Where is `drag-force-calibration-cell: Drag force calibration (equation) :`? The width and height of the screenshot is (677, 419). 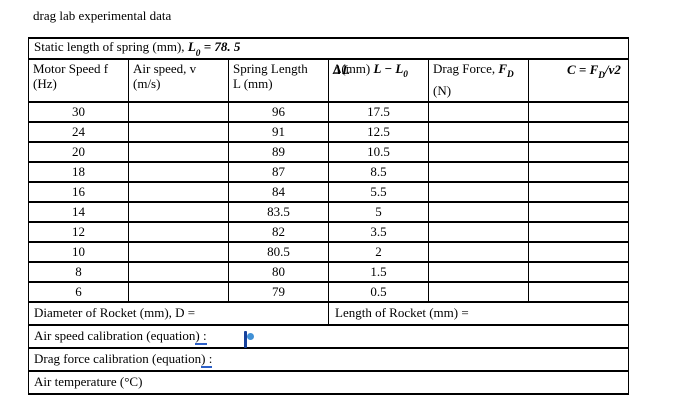
drag-force-calibration-cell: Drag force calibration (equation) : is located at coordinates (328, 359).